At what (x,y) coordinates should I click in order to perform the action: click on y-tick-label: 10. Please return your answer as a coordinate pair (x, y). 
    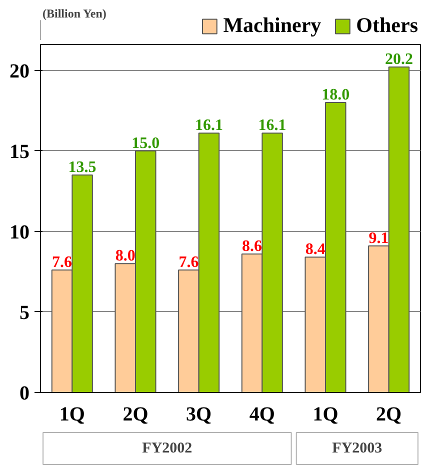
    Looking at the image, I should click on (20, 232).